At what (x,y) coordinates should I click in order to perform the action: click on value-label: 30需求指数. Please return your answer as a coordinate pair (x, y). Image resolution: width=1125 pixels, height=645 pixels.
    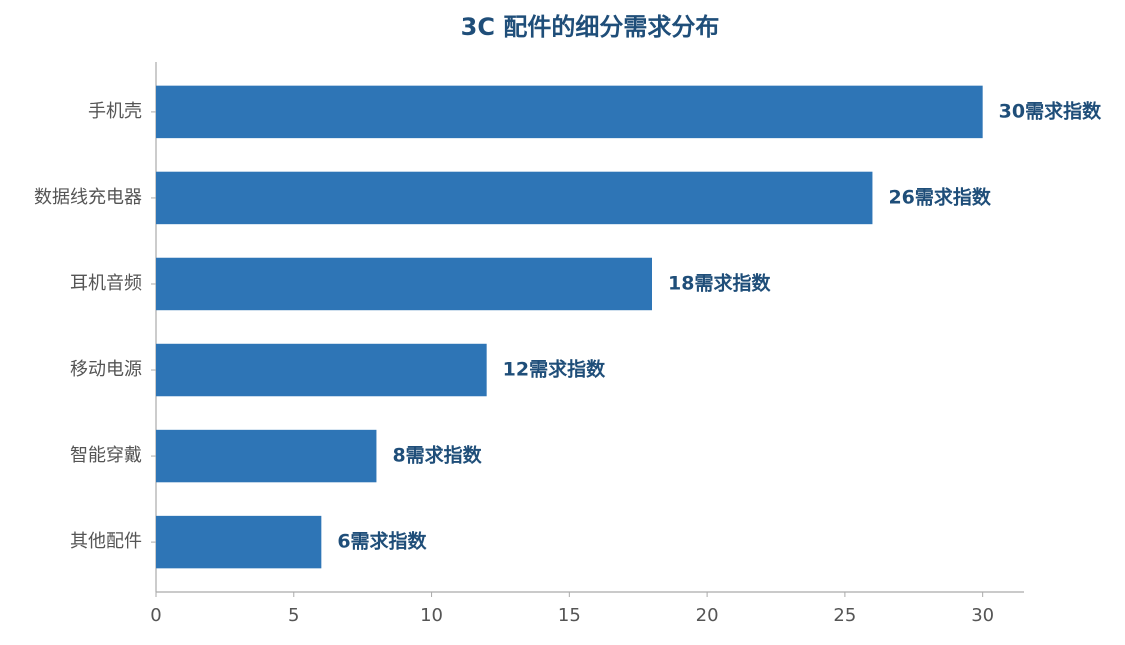
    Looking at the image, I should click on (1050, 110).